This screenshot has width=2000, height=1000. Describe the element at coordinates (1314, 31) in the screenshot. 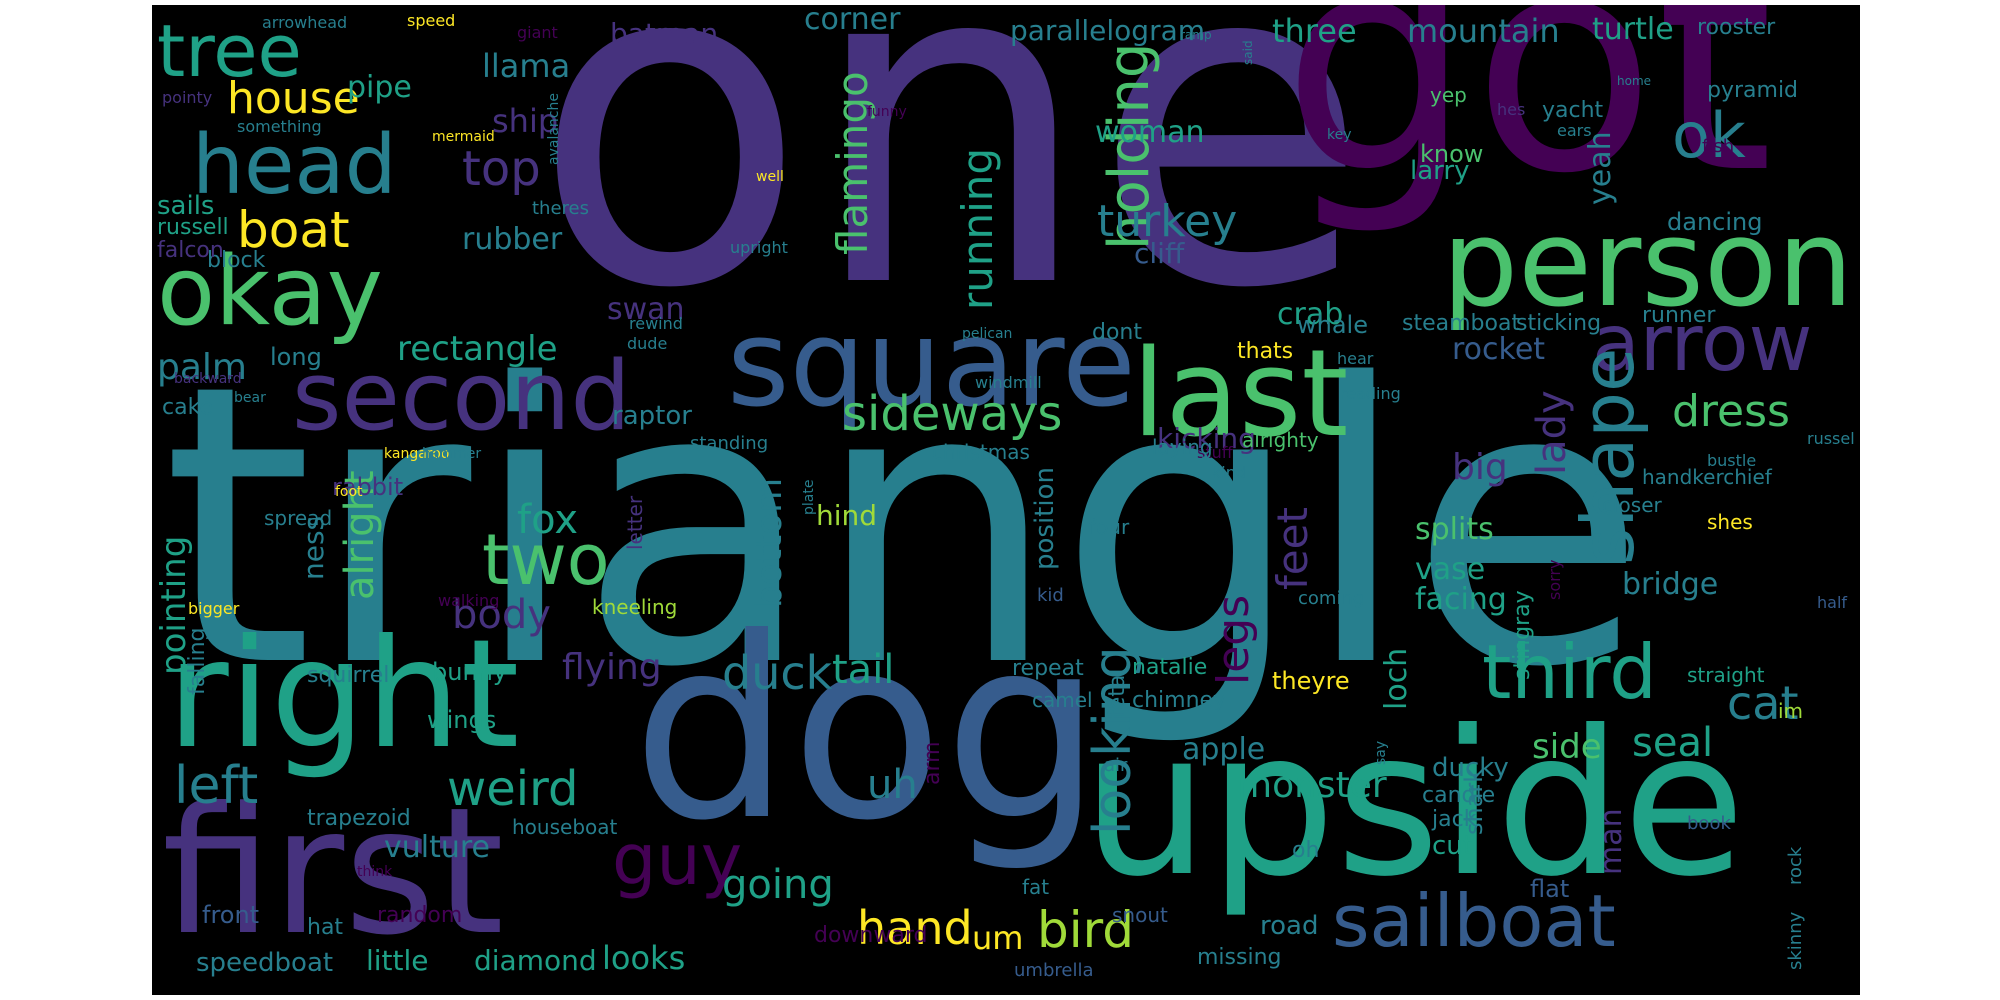

I see `word-cloud-word: three` at that location.